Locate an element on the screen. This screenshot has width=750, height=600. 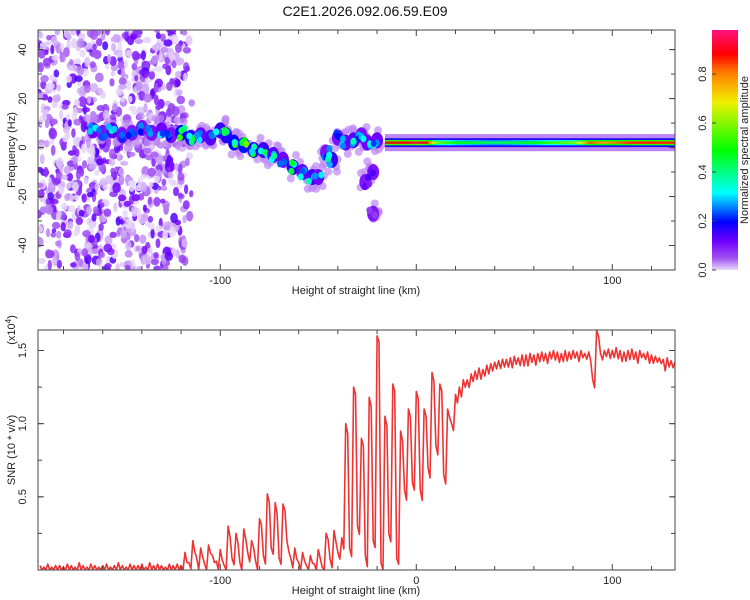
y-tick-label: 0 is located at coordinates (23, 147).